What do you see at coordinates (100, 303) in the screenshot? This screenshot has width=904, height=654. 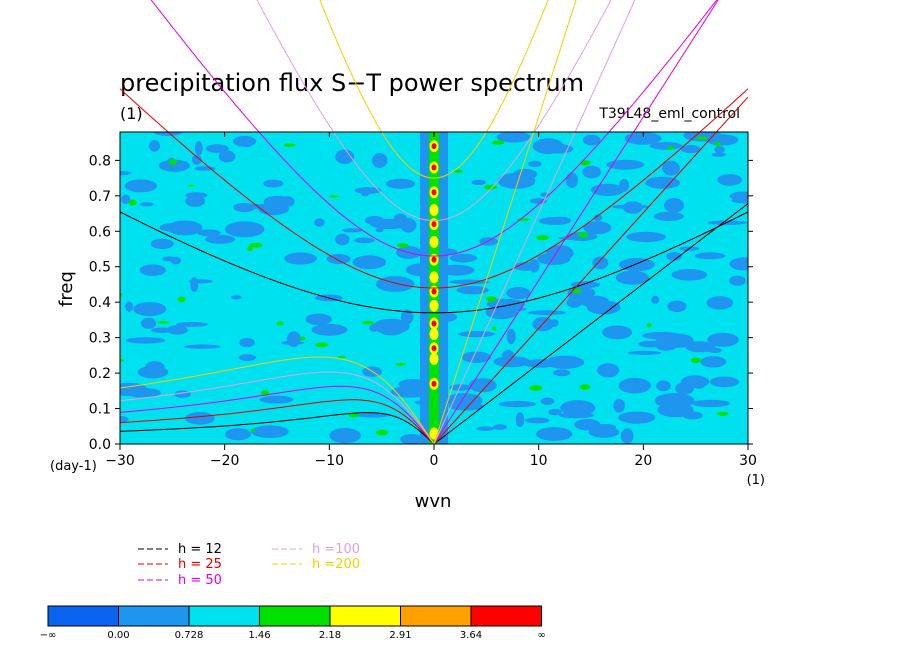 I see `y-tick-label: 0.4` at bounding box center [100, 303].